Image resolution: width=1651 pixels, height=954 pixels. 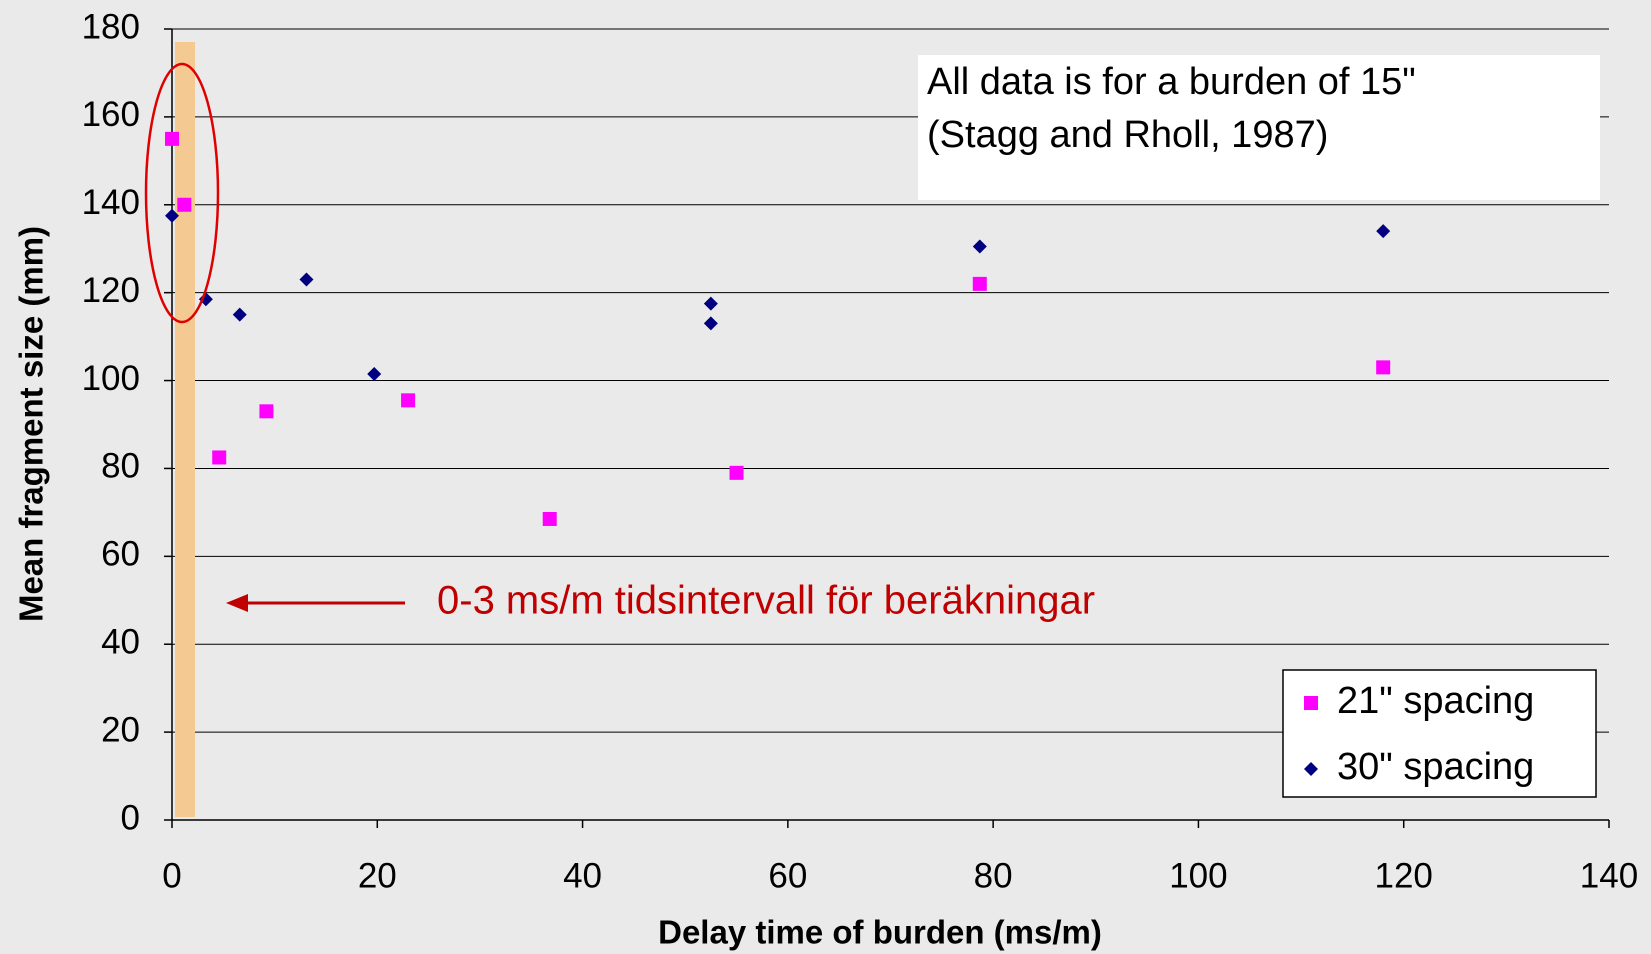 What do you see at coordinates (1198, 875) in the screenshot?
I see `x-tick-label: 100` at bounding box center [1198, 875].